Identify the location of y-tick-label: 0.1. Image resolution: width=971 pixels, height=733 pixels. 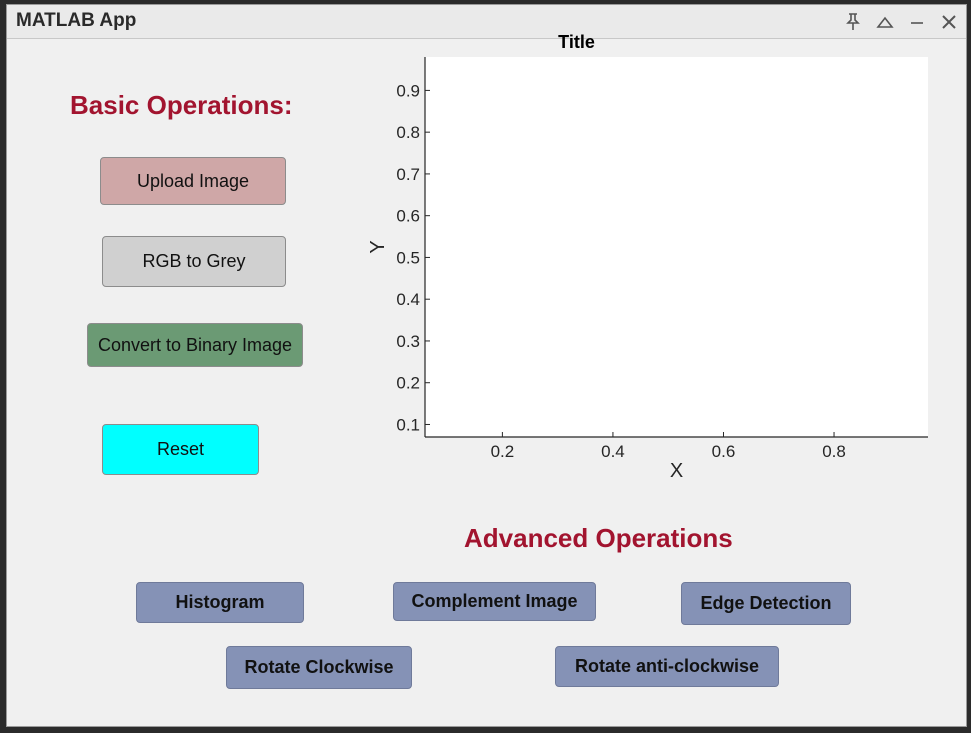
(408, 424).